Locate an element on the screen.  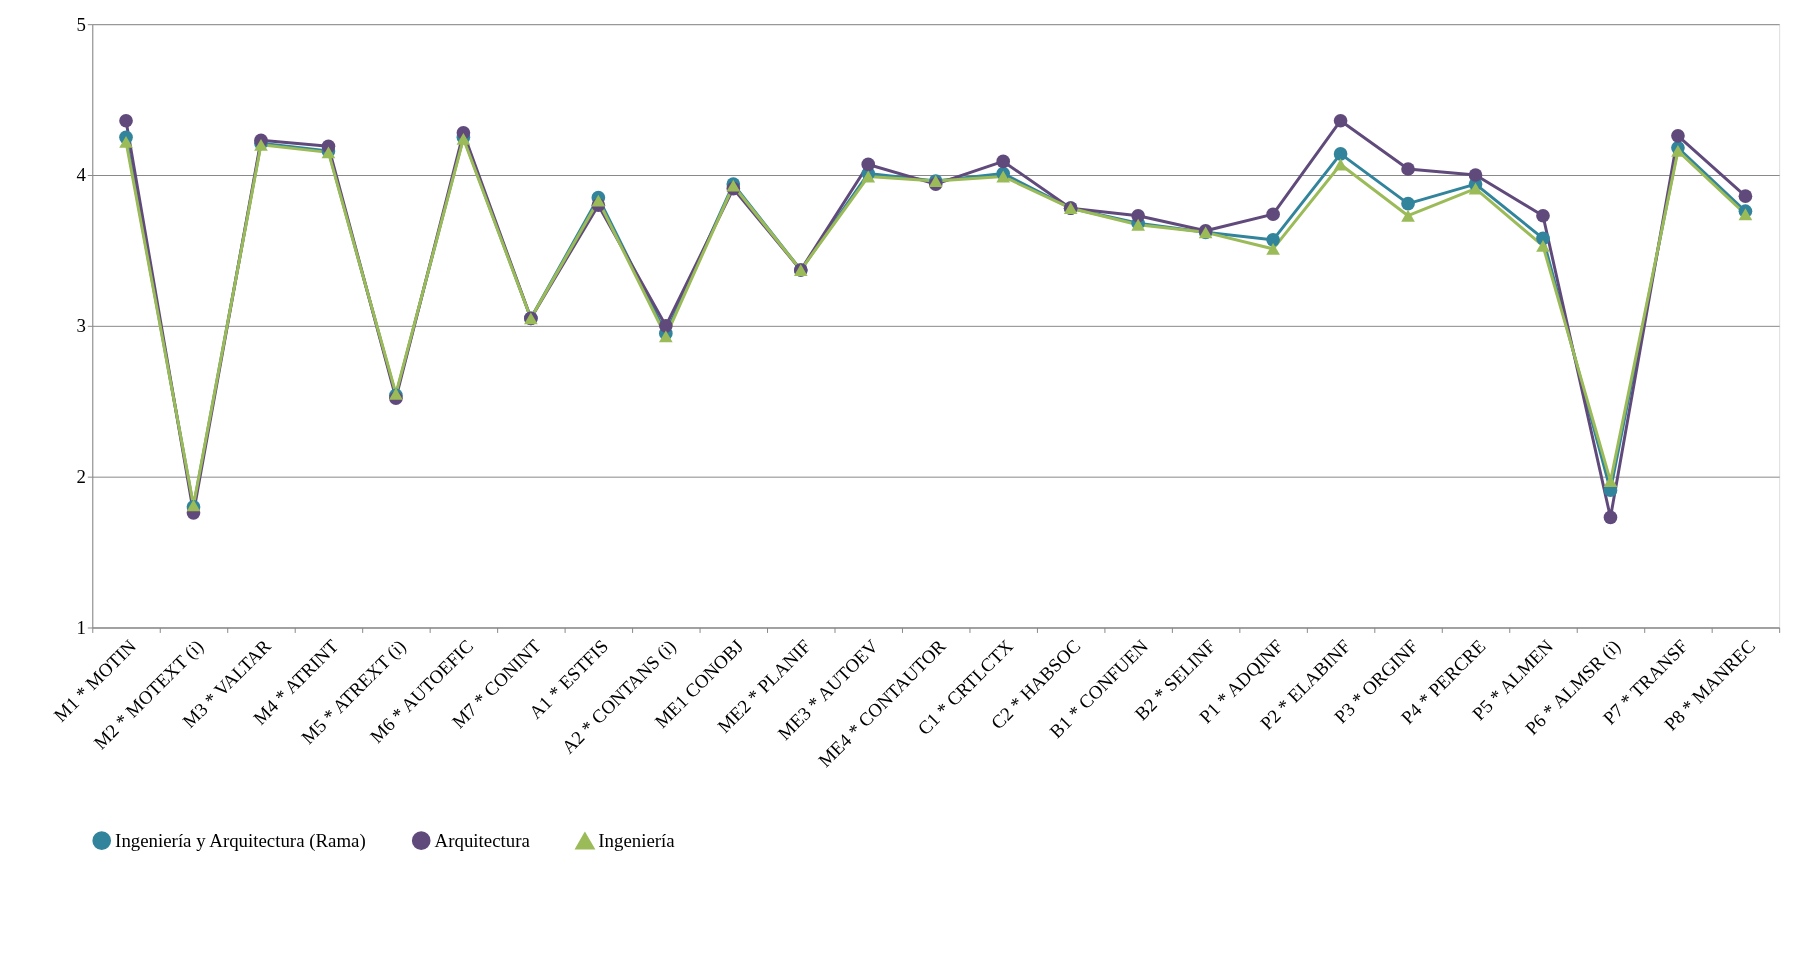
y-tick-label: 4 is located at coordinates (81, 175).